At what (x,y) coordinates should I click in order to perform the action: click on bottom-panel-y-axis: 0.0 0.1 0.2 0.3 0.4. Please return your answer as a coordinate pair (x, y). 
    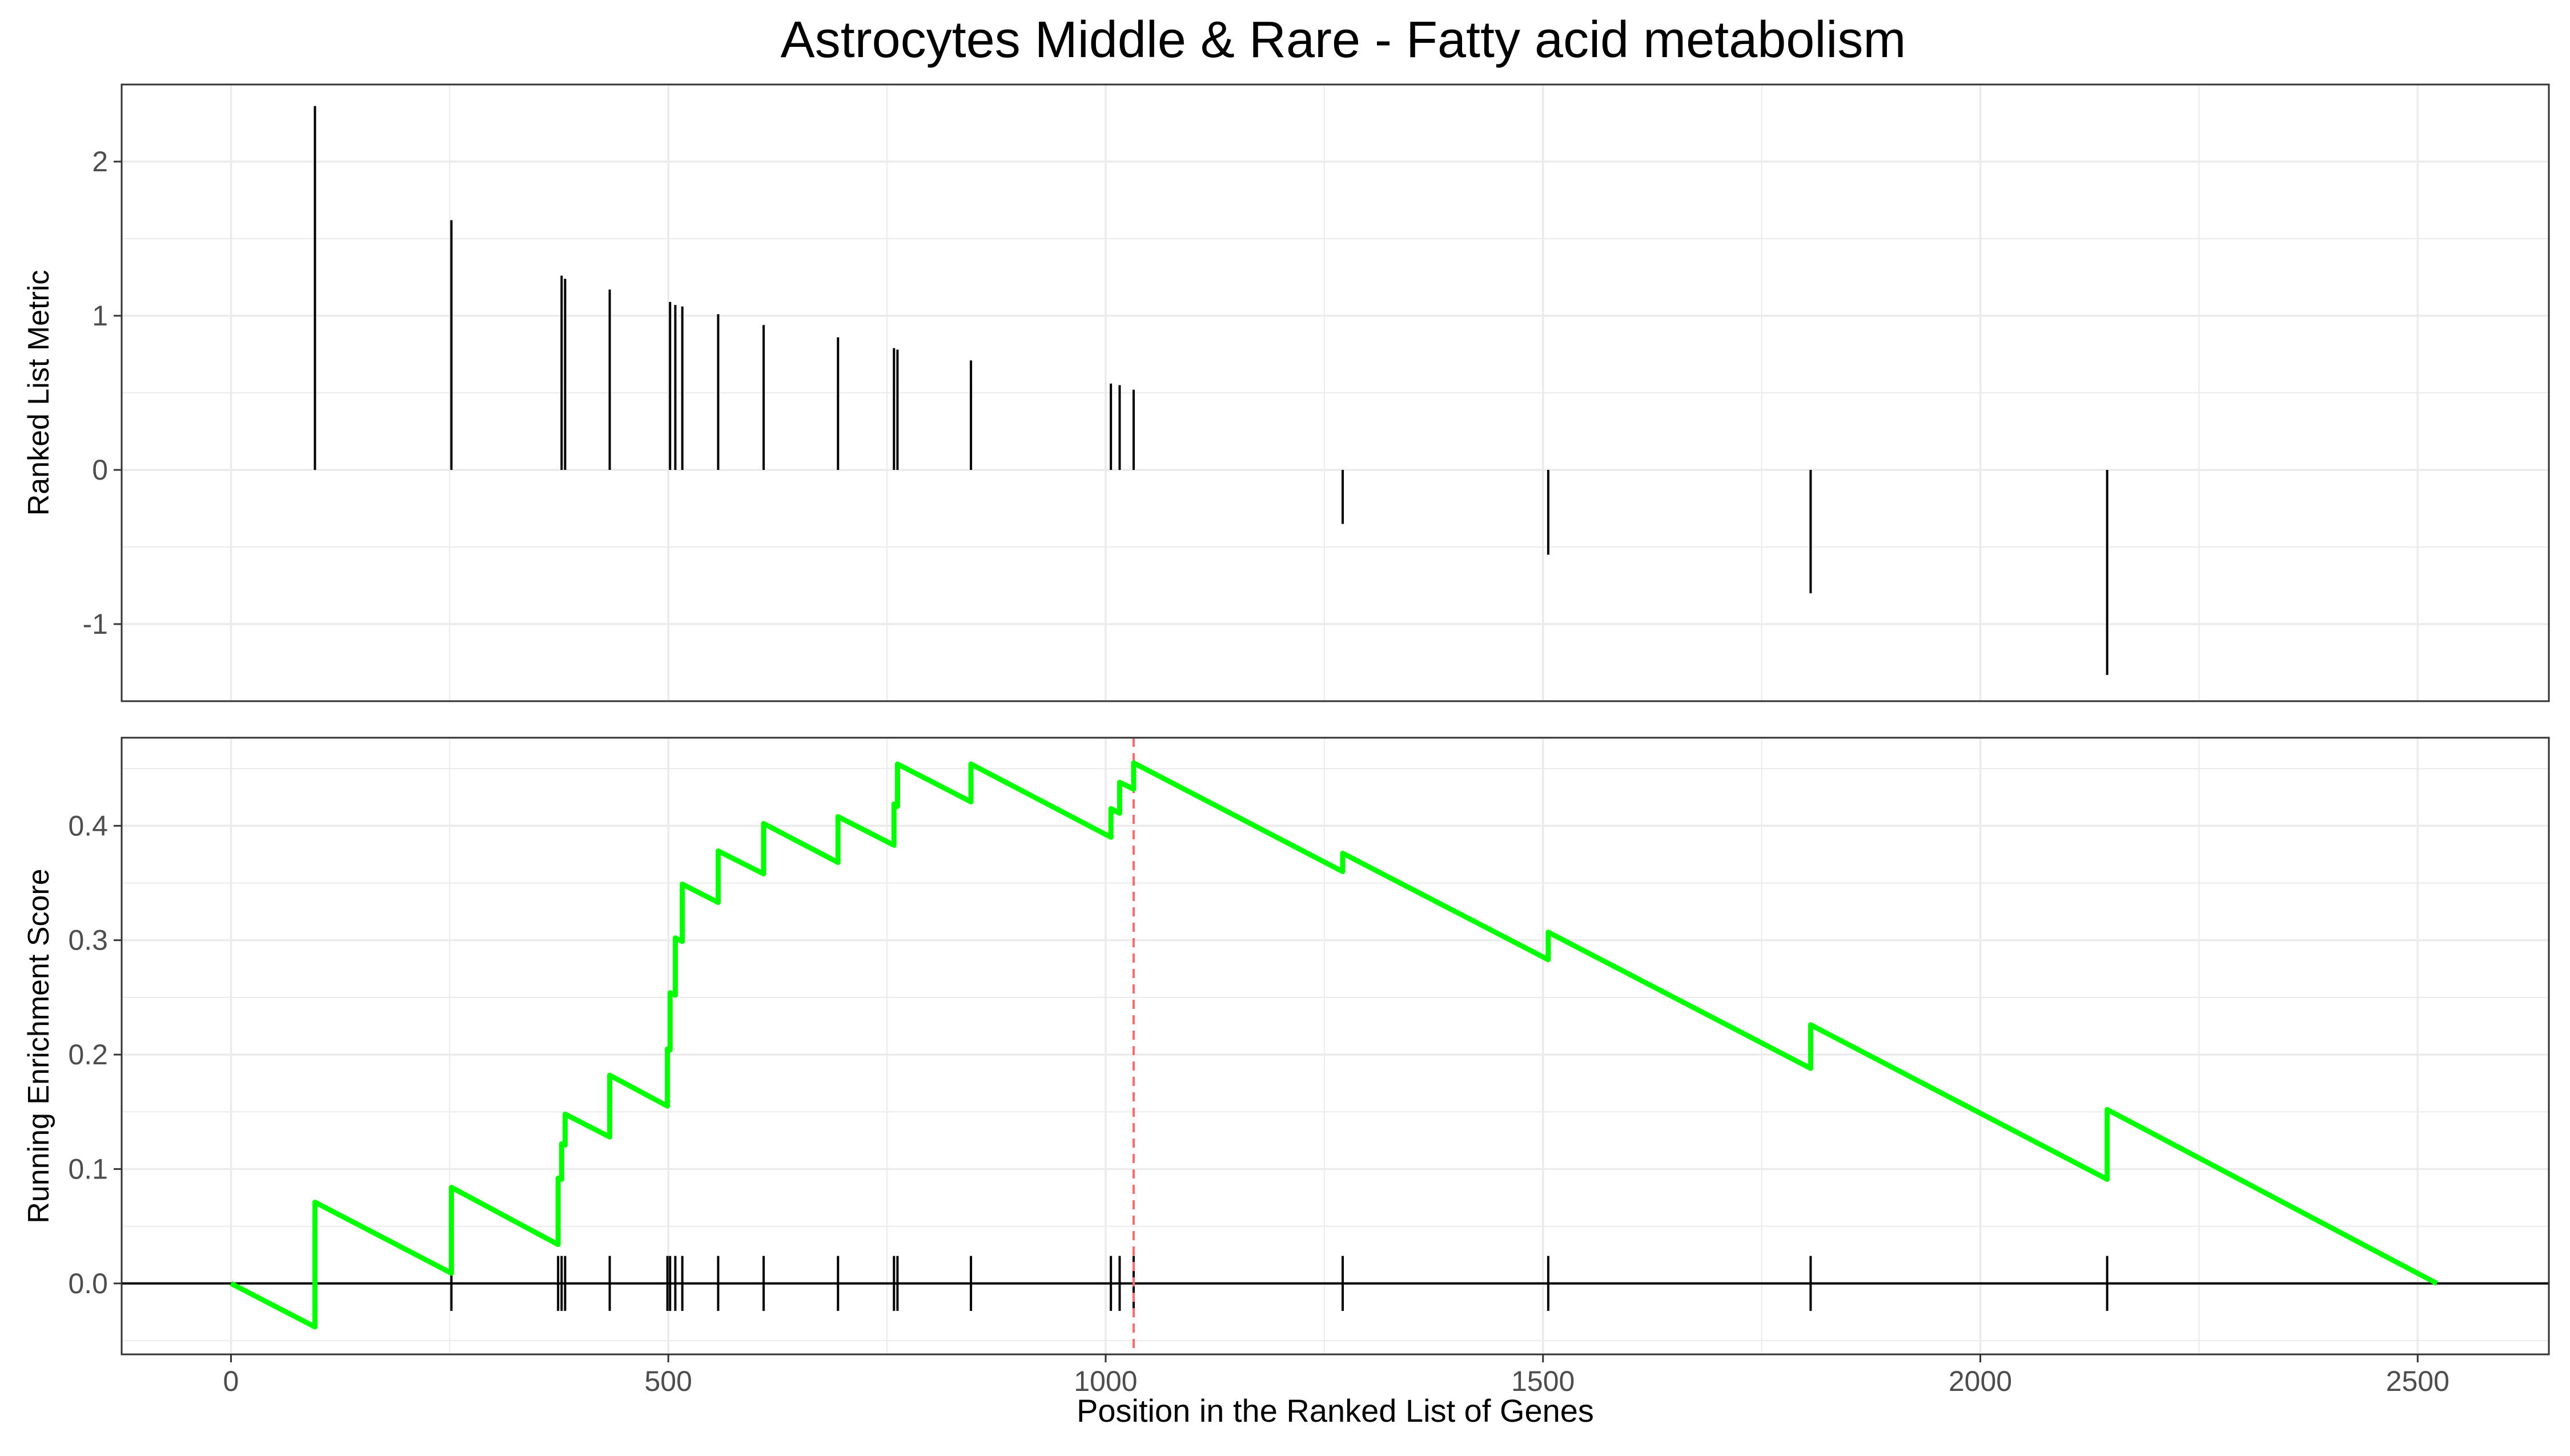
    Looking at the image, I should click on (95, 1055).